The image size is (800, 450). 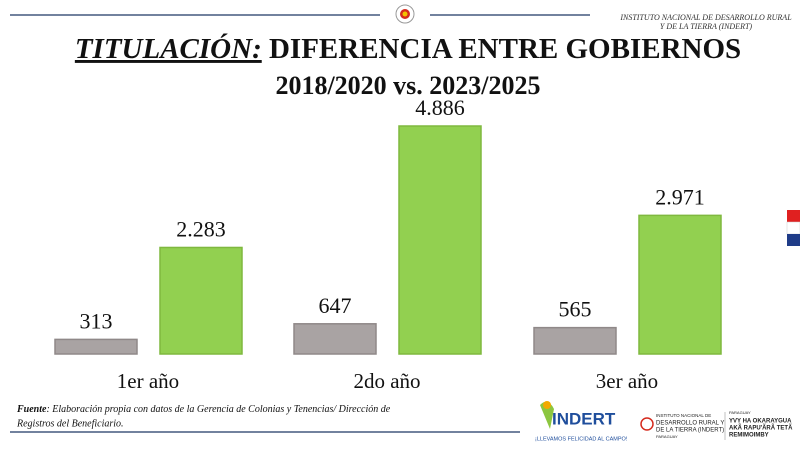 What do you see at coordinates (96, 320) in the screenshot?
I see `value-label: 313` at bounding box center [96, 320].